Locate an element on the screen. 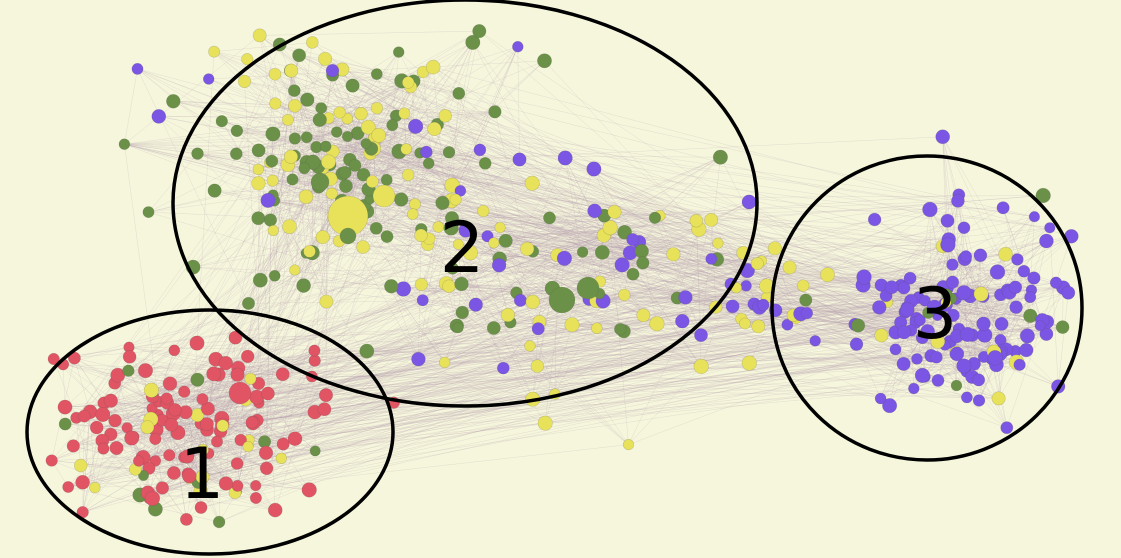  cluster-3-label: 3 is located at coordinates (935, 314).